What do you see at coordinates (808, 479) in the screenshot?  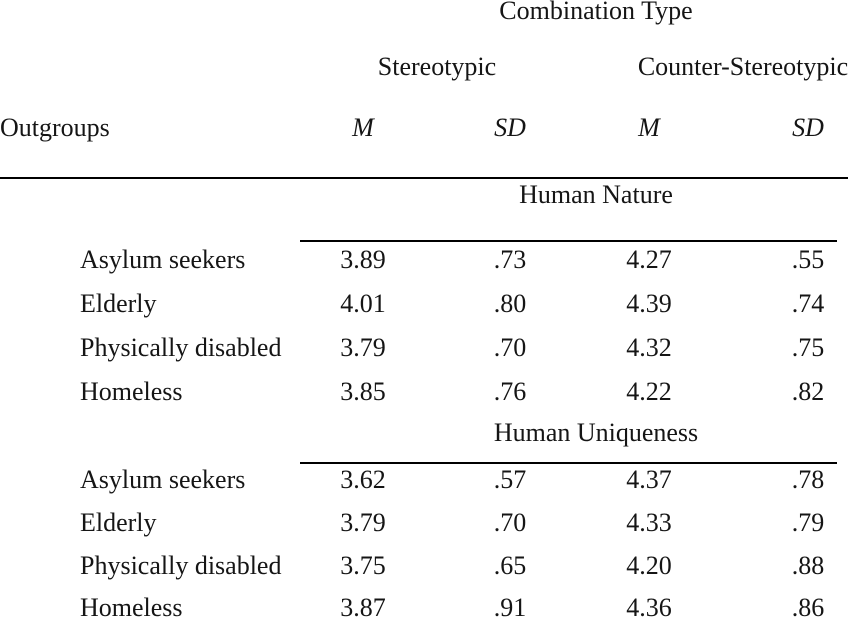 I see `cell-sd2: .78` at bounding box center [808, 479].